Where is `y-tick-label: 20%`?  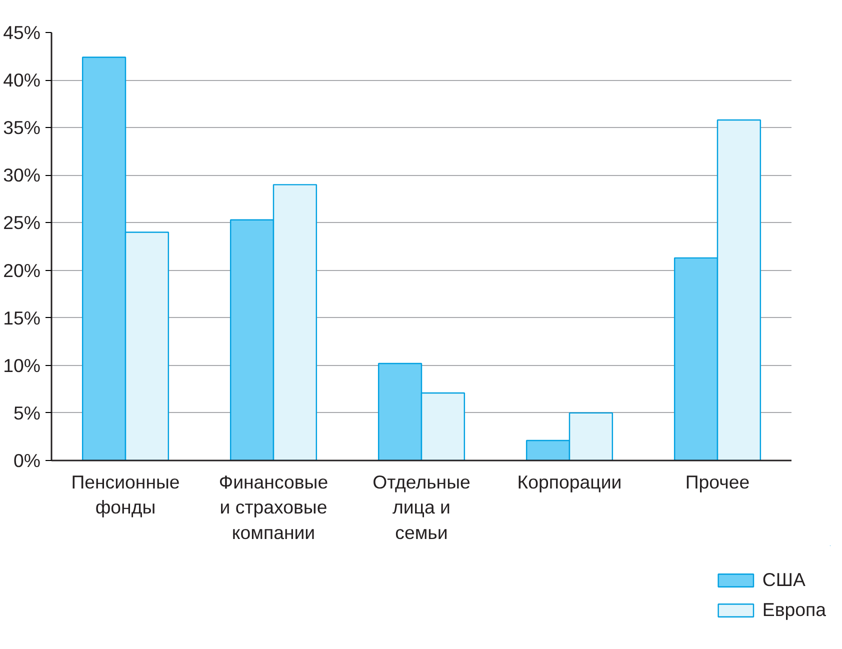 y-tick-label: 20% is located at coordinates (22, 270).